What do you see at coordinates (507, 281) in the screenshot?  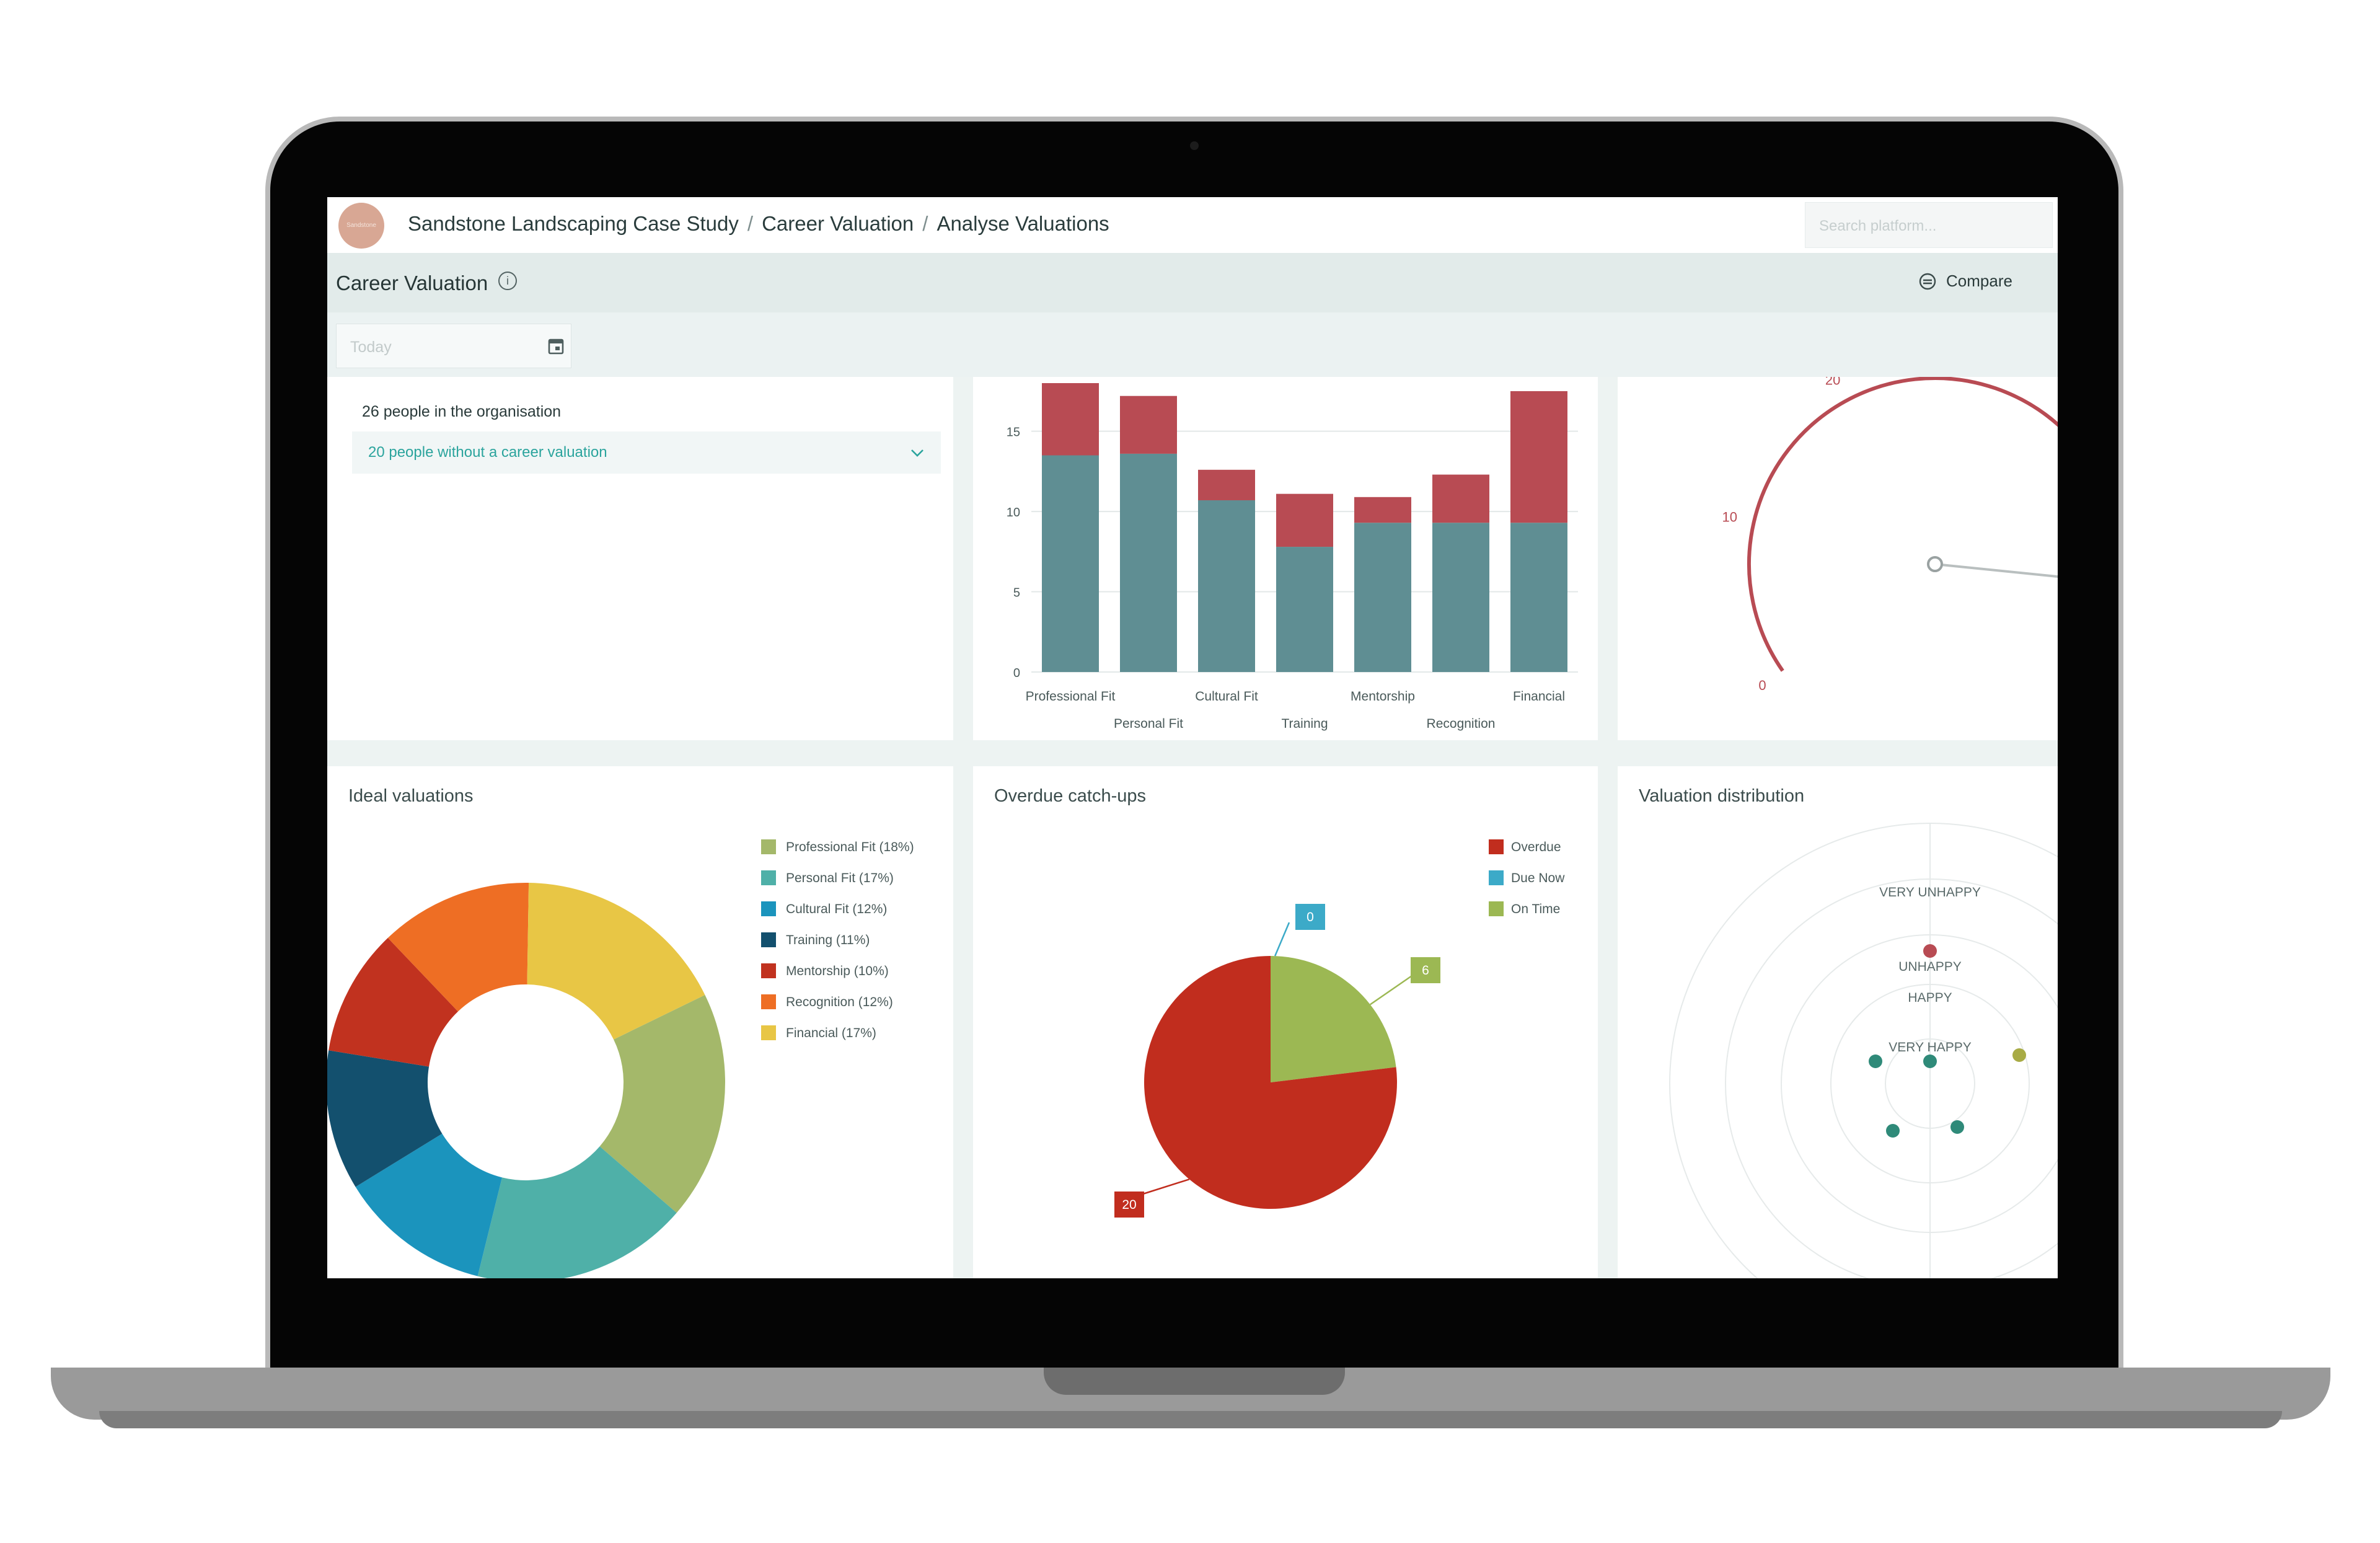 I see `info-icon: i` at bounding box center [507, 281].